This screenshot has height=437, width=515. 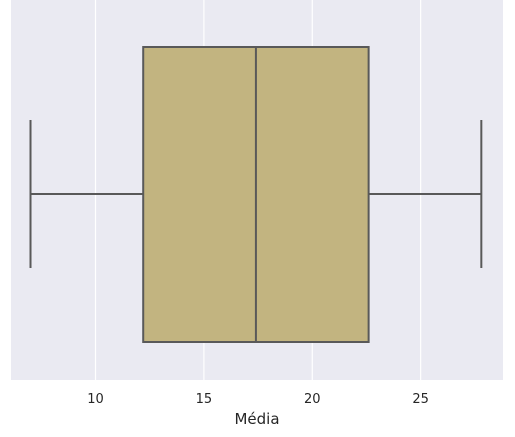 What do you see at coordinates (95, 399) in the screenshot?
I see `x-tick-label-10: 10` at bounding box center [95, 399].